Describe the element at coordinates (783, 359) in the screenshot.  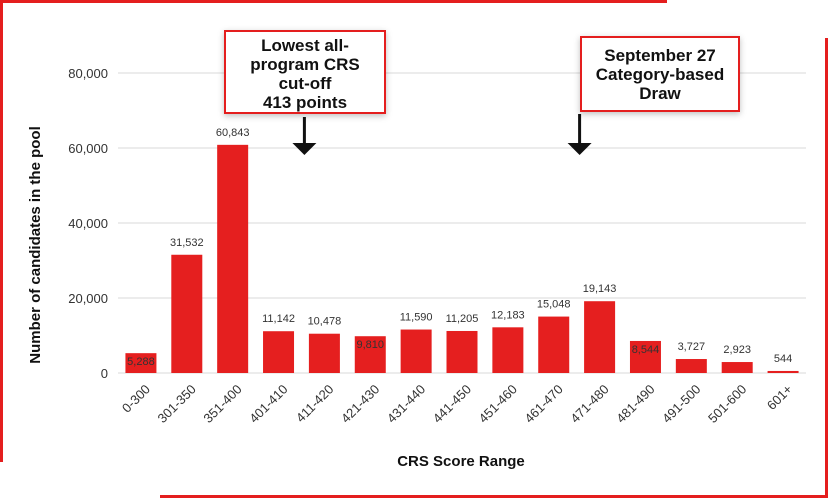
I see `data-label: 544` at that location.